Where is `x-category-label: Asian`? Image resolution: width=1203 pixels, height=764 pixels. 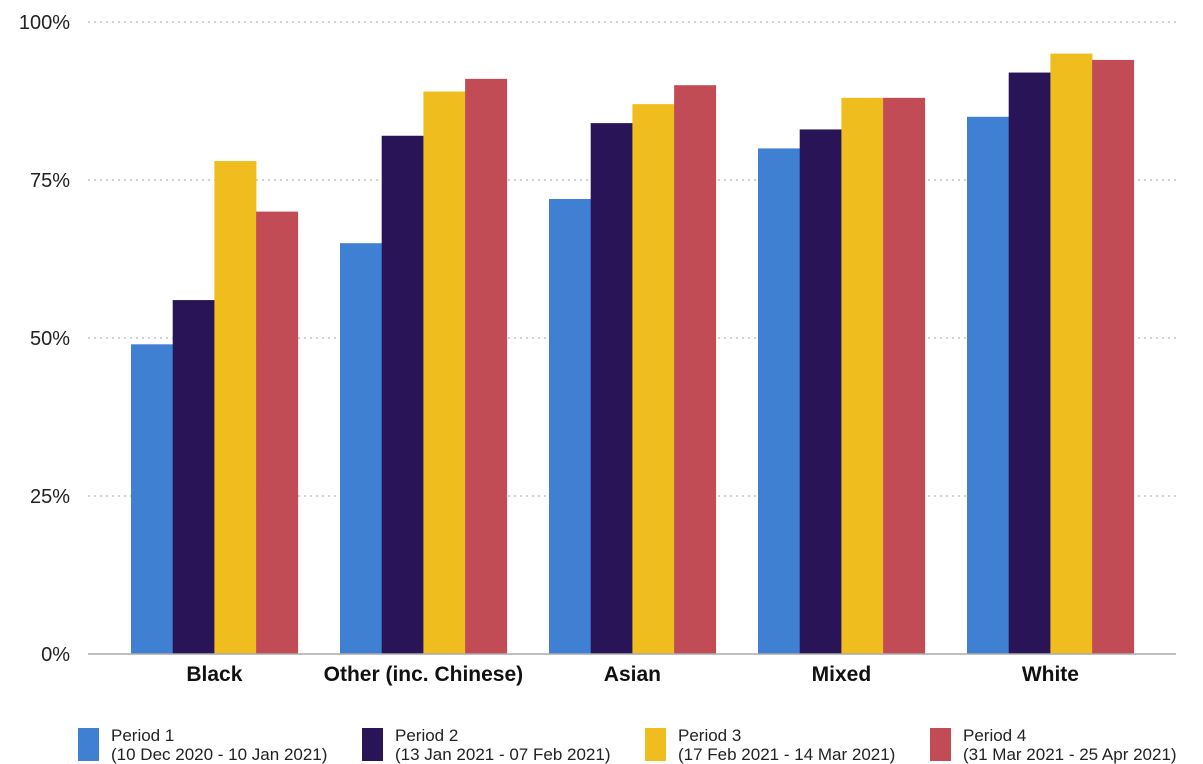 x-category-label: Asian is located at coordinates (632, 674).